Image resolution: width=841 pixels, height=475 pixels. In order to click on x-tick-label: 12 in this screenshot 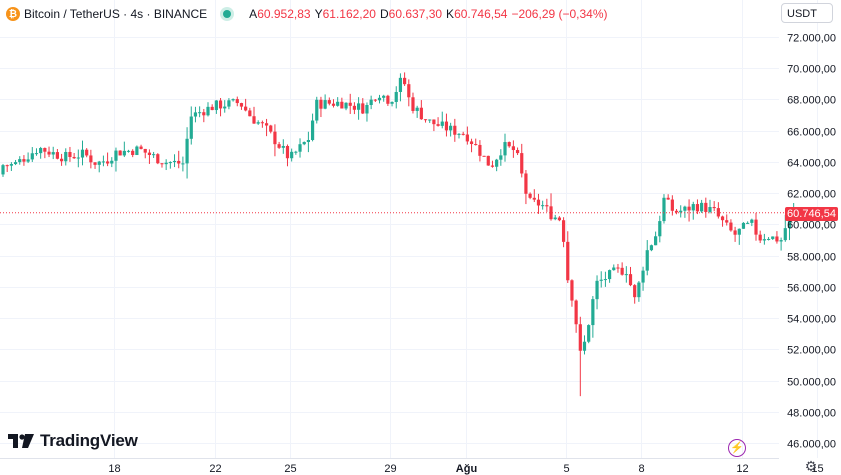, I will do `click(742, 469)`.